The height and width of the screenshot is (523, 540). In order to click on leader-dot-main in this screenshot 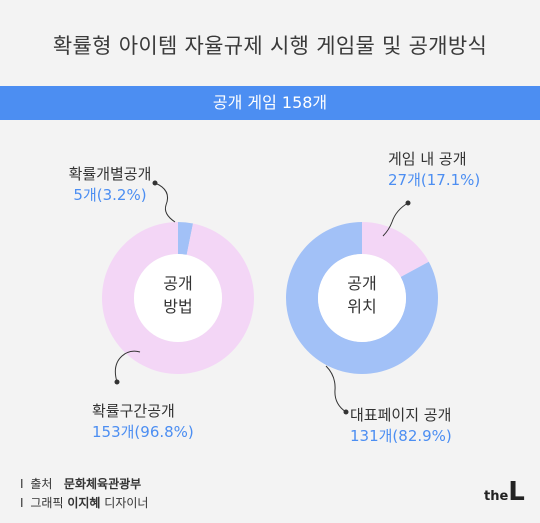, I will do `click(346, 412)`.